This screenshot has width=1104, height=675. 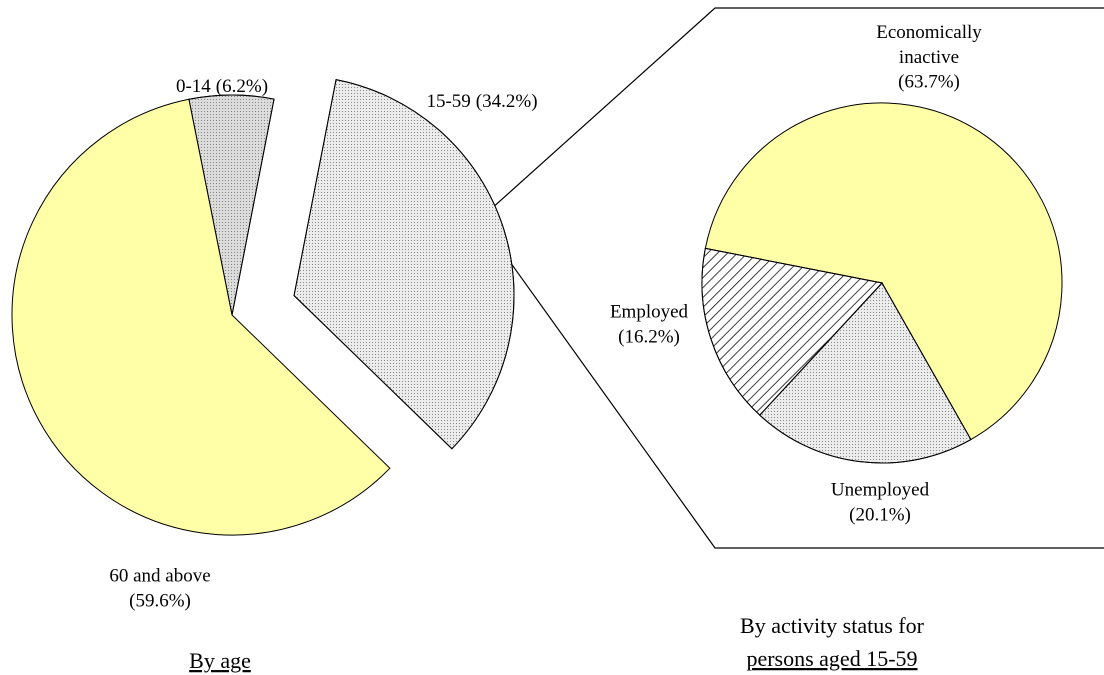 What do you see at coordinates (159, 575) in the screenshot?
I see `category-label: 60 and above` at bounding box center [159, 575].